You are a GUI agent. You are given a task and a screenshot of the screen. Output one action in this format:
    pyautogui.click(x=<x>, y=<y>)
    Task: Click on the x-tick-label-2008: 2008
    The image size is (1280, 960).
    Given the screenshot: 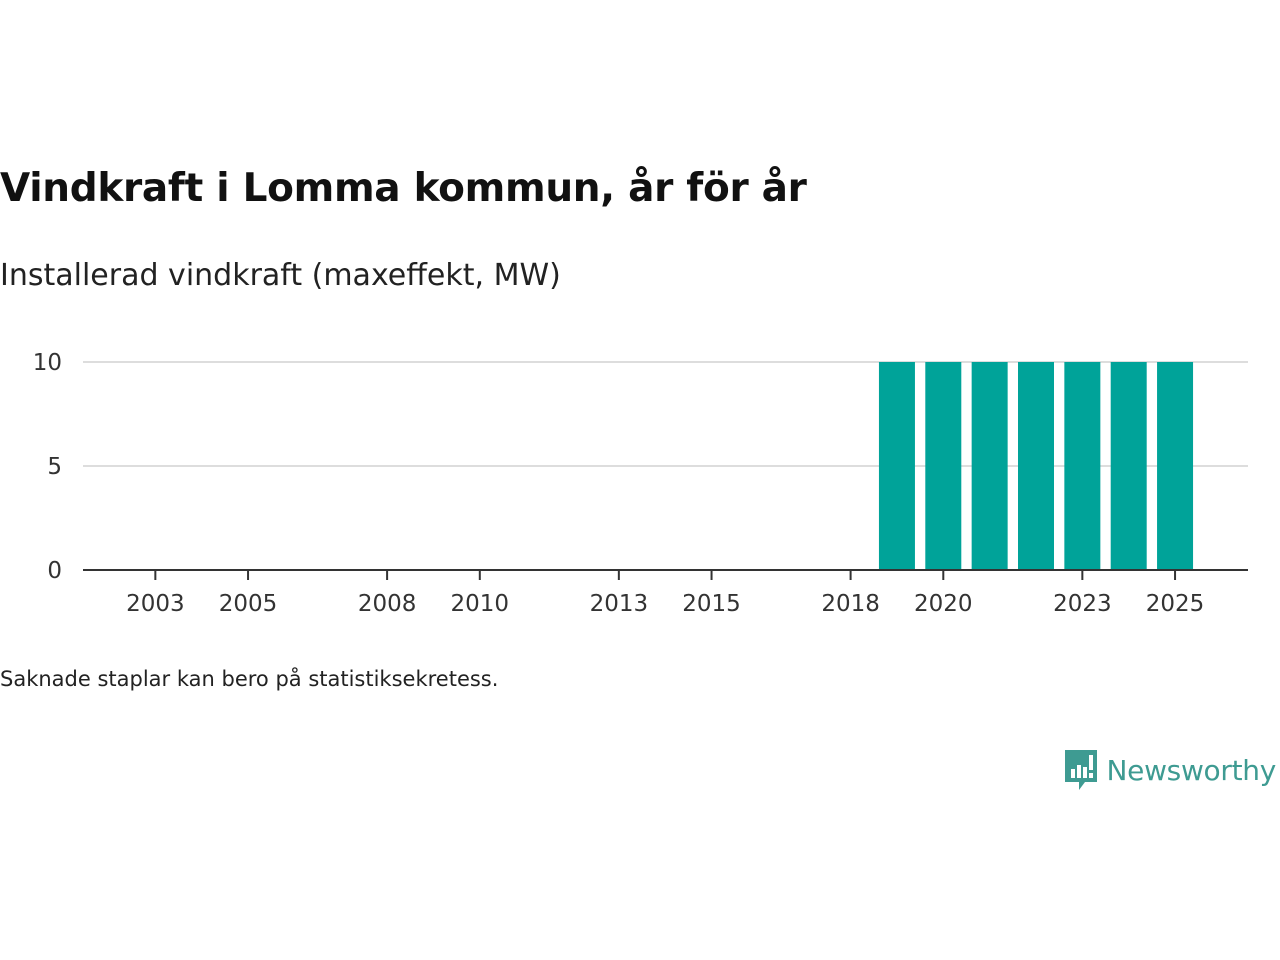 What is the action you would take?
    pyautogui.click(x=387, y=604)
    